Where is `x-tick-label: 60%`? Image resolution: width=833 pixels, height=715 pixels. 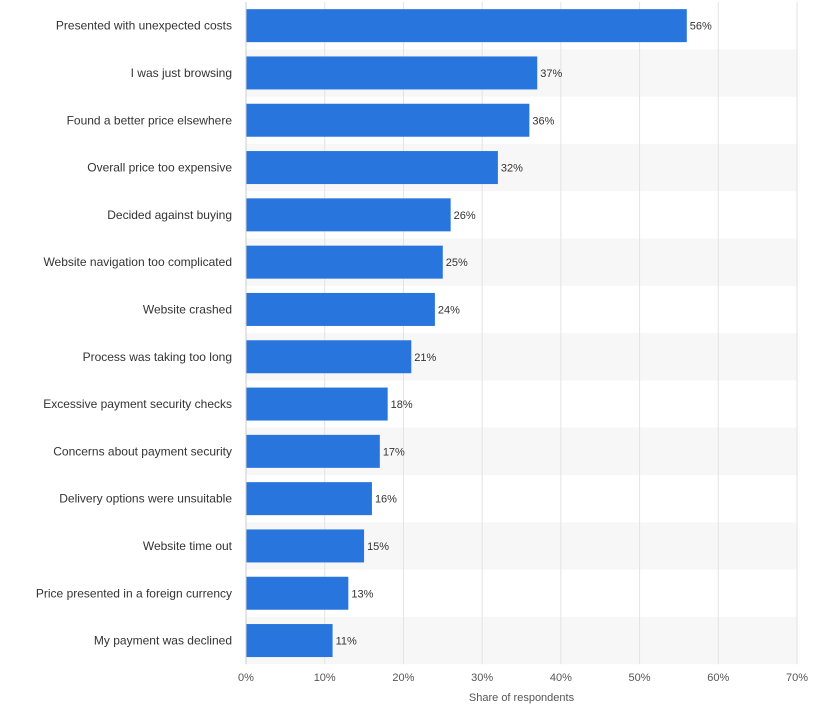
x-tick-label: 60% is located at coordinates (718, 678).